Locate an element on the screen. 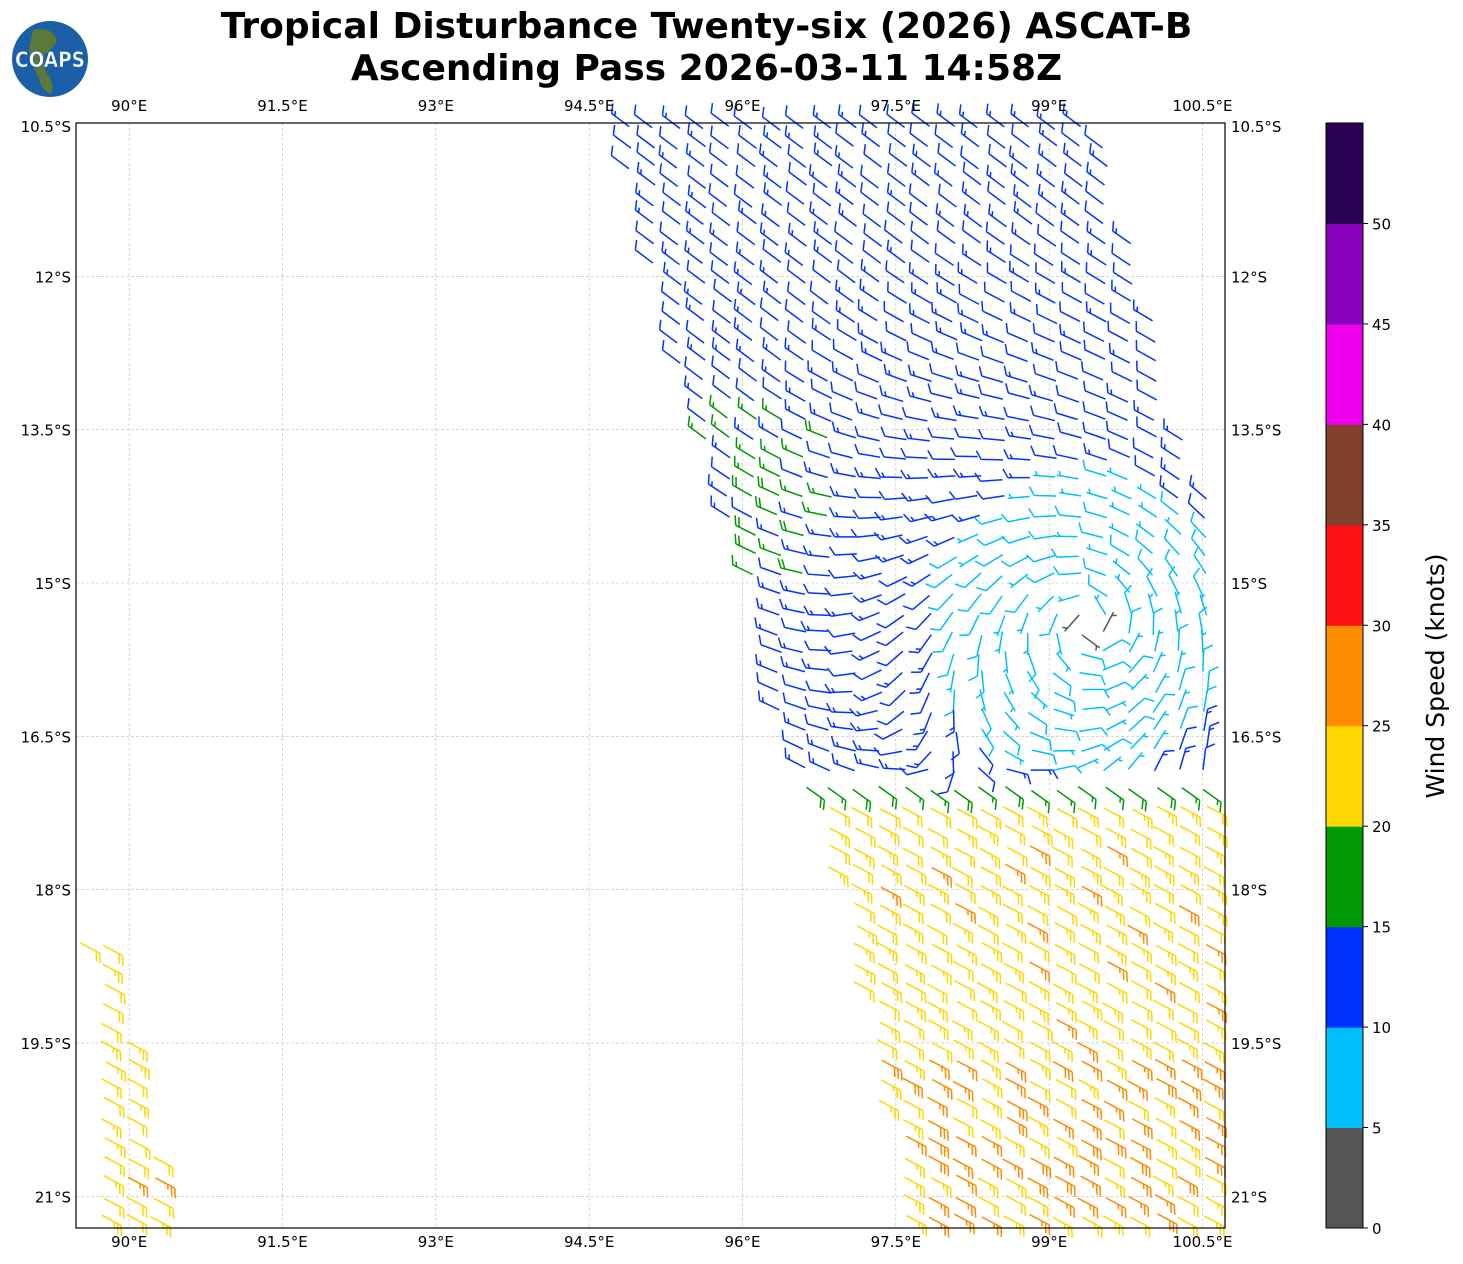 This screenshot has height=1264, width=1463. lat-tick-label-left: 18°S is located at coordinates (53, 891).